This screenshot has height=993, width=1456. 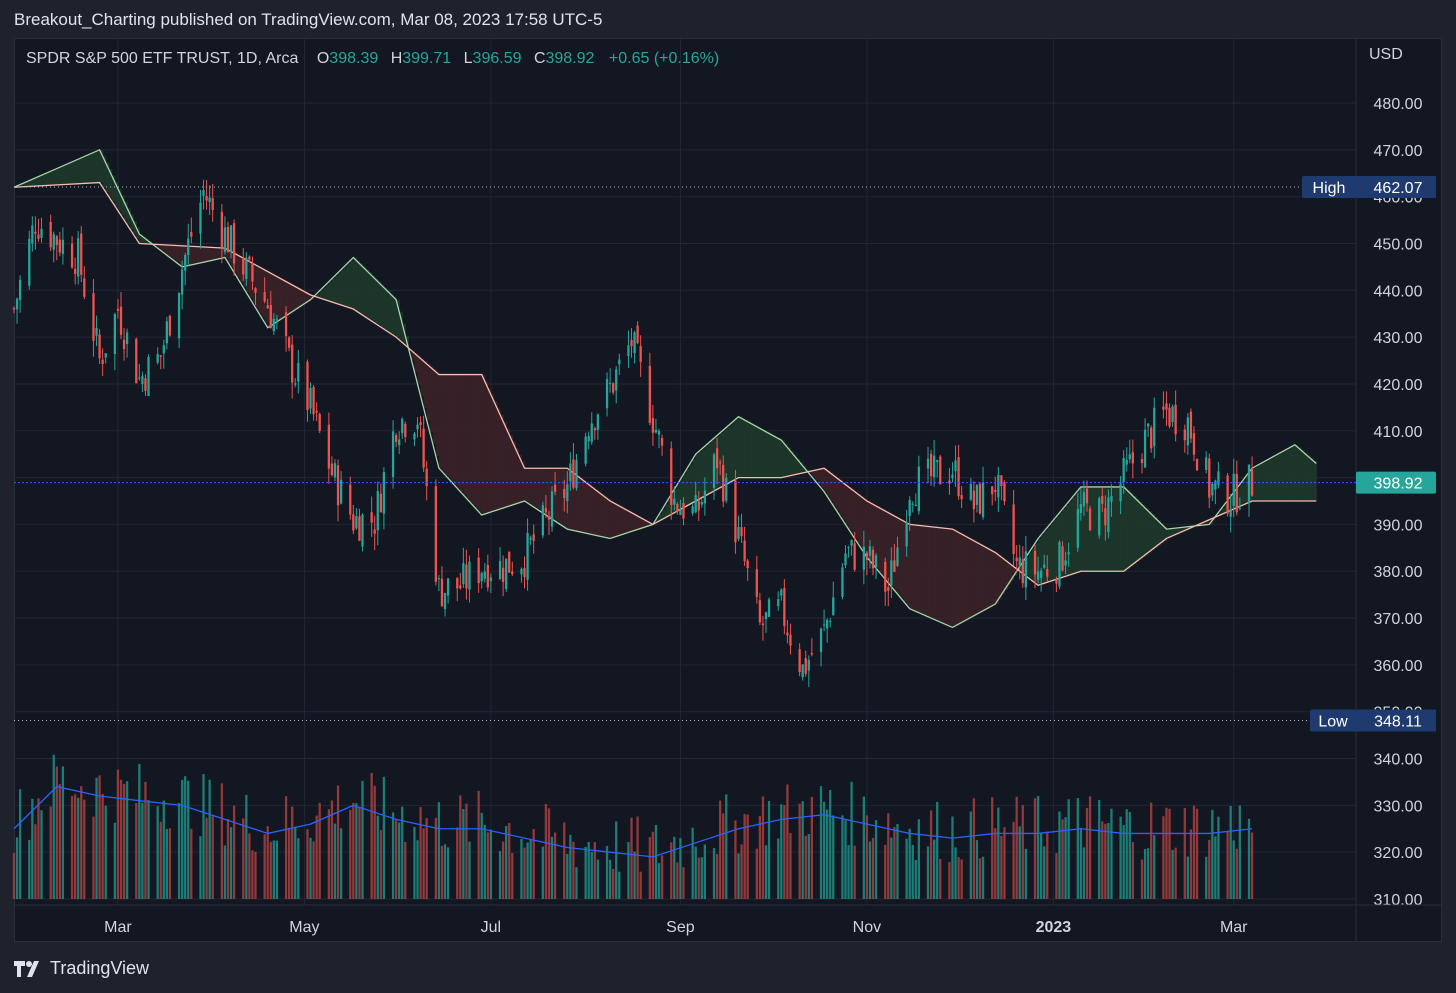 I want to click on marker-value-bg, so click(x=1396, y=186).